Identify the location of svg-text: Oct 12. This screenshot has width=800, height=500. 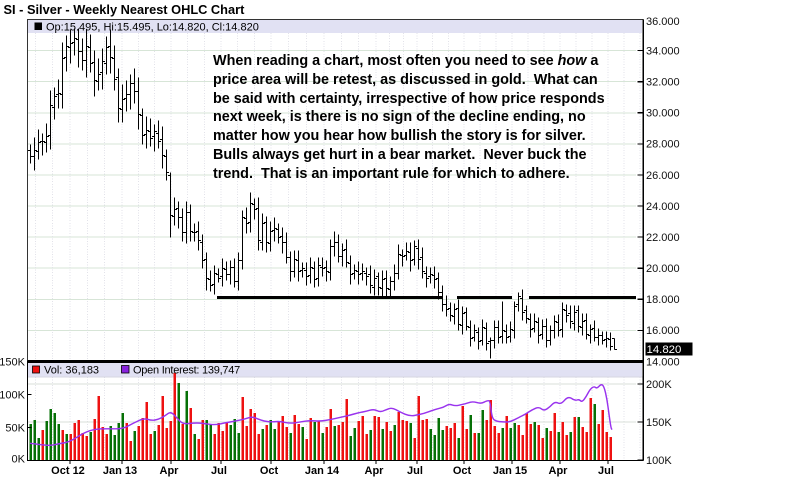
(68, 471).